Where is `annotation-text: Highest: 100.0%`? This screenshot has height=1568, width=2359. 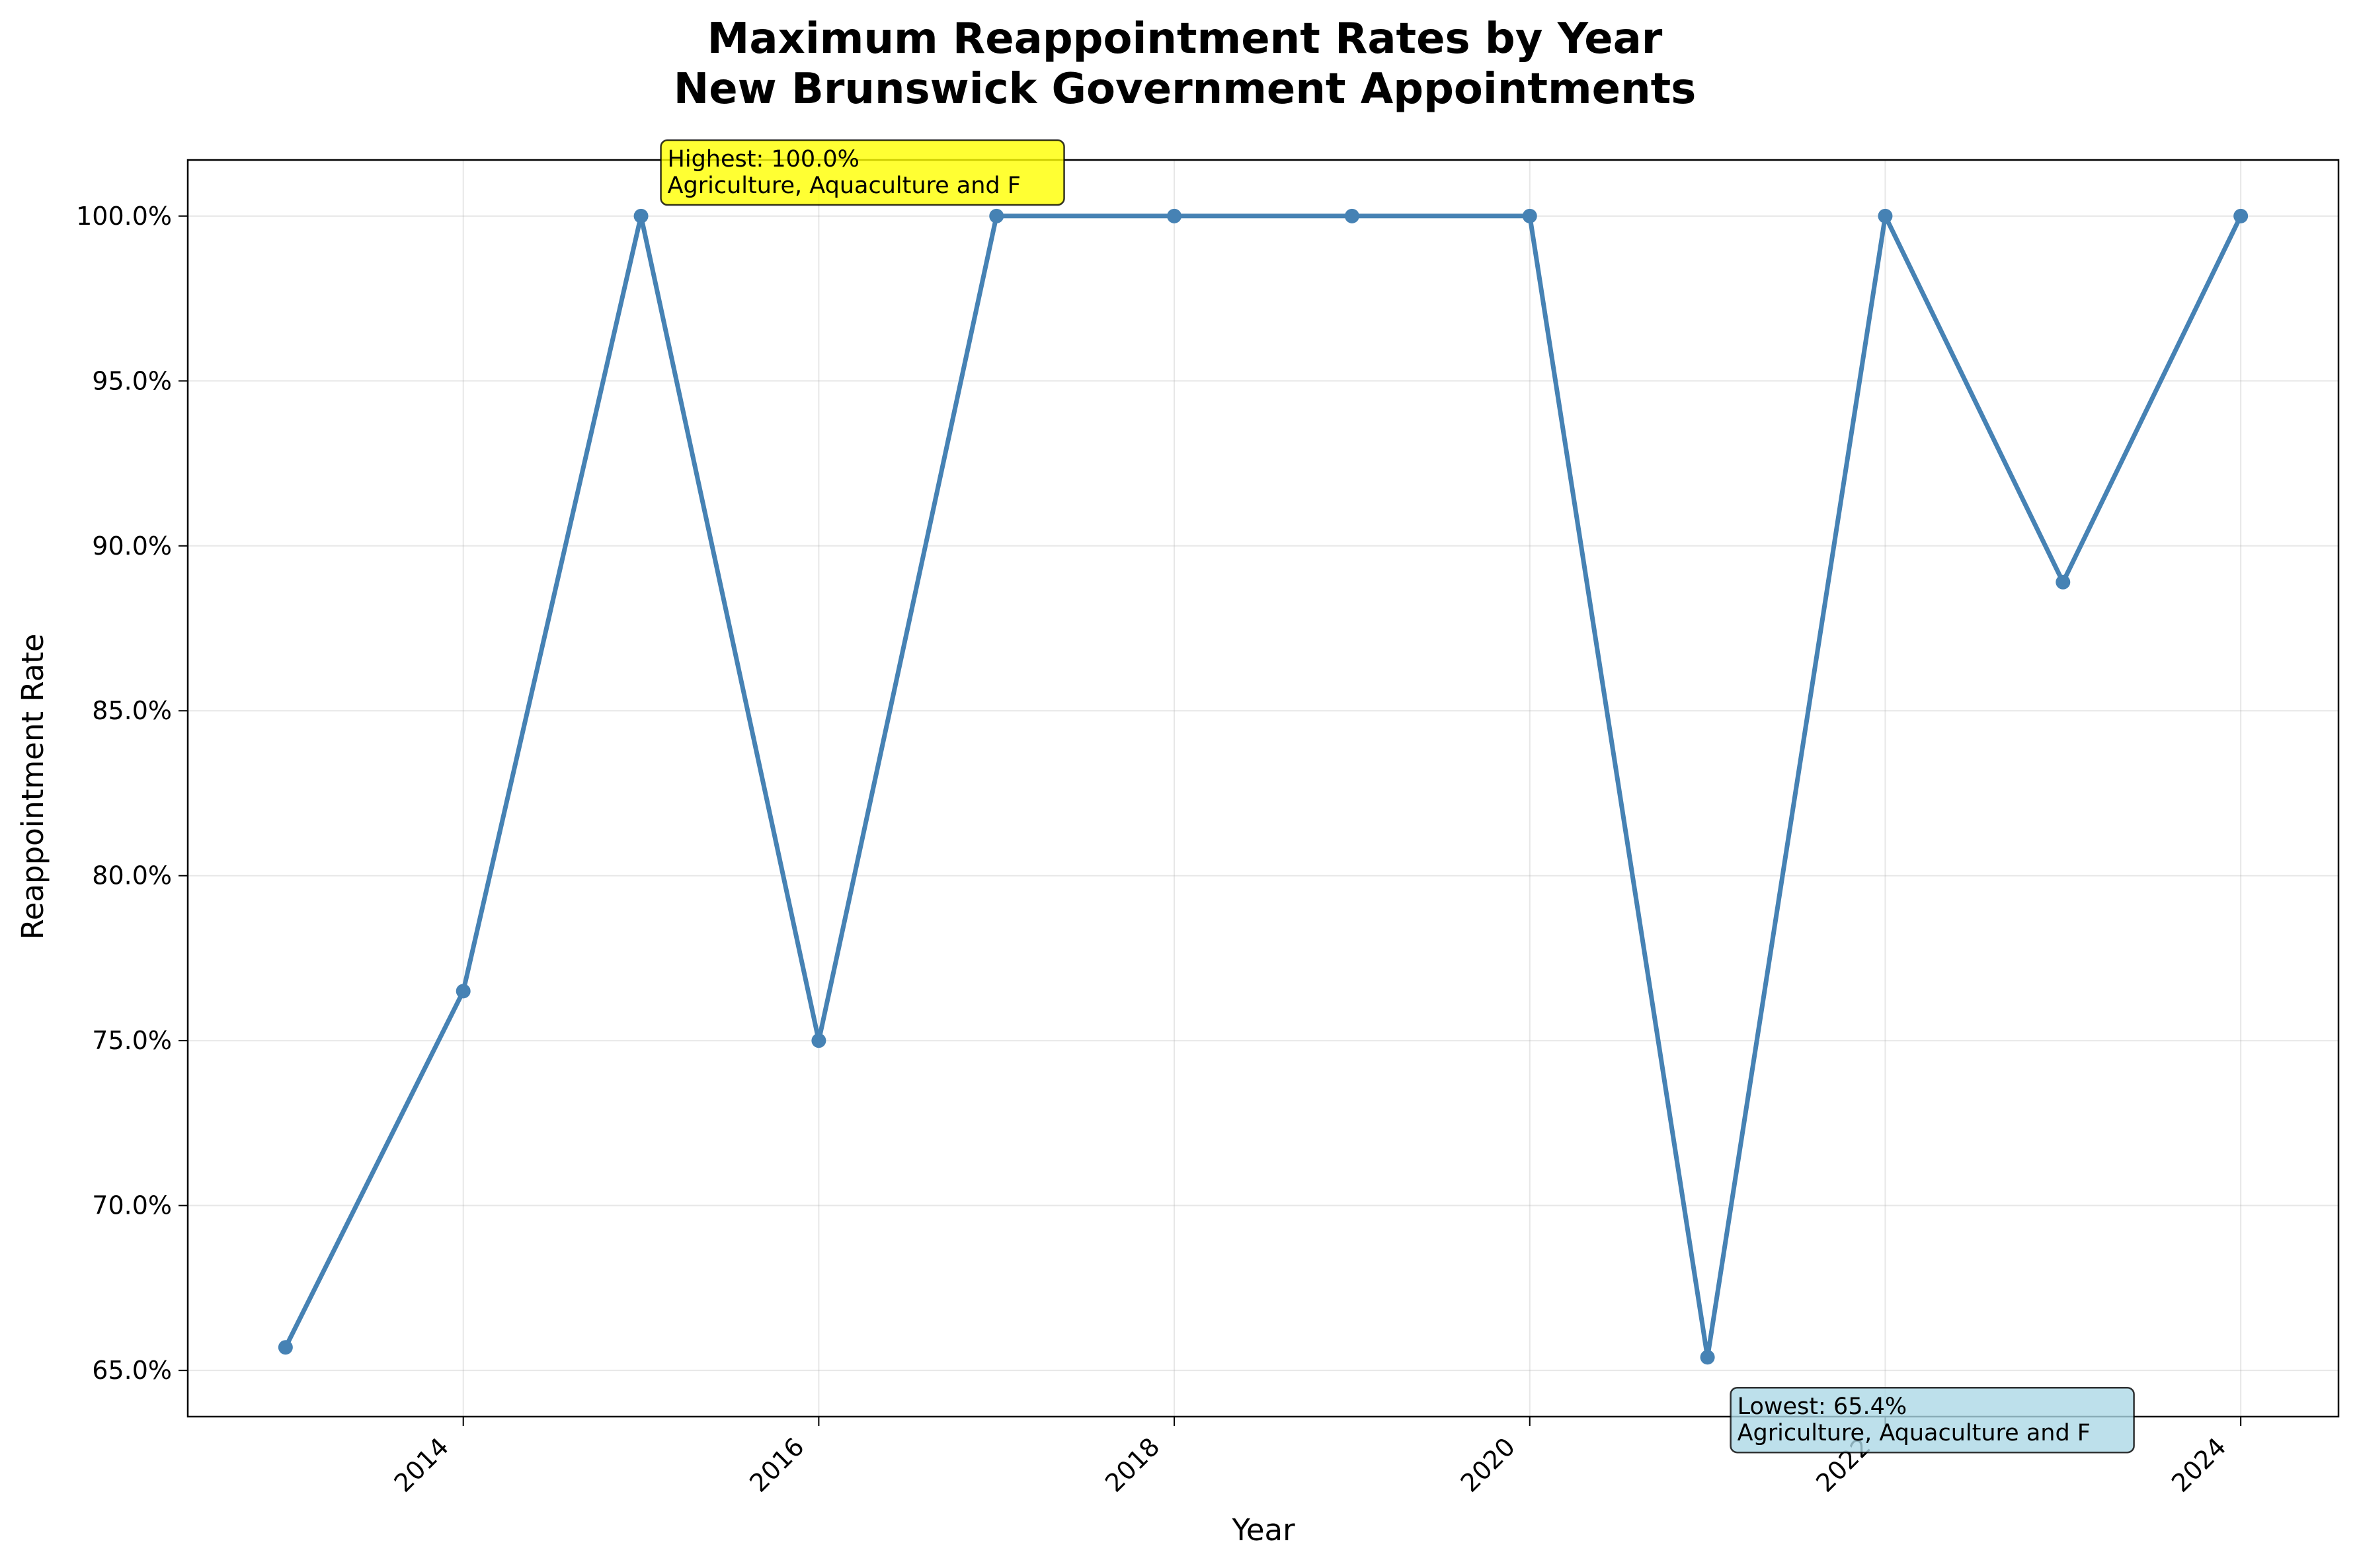
annotation-text: Highest: 100.0% is located at coordinates (764, 159).